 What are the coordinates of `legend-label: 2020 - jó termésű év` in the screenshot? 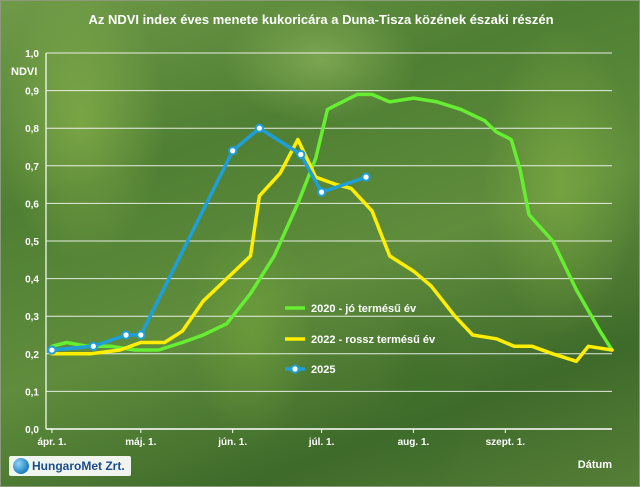 It's located at (364, 309).